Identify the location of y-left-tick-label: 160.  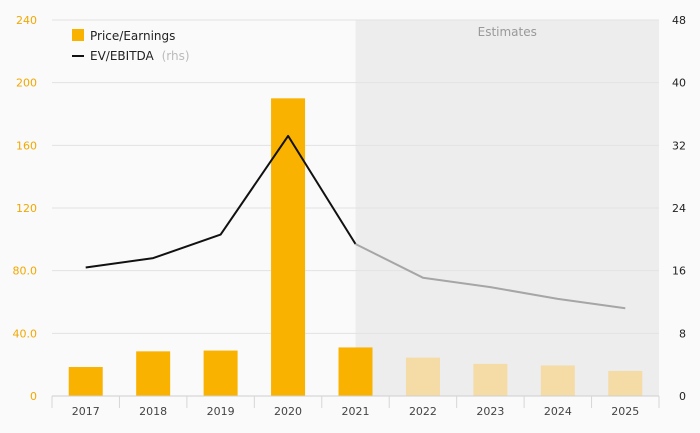
(26, 145).